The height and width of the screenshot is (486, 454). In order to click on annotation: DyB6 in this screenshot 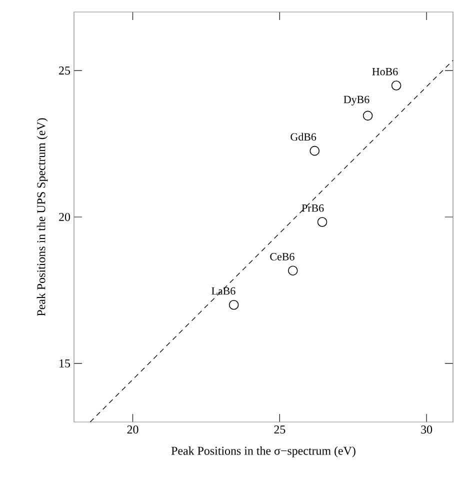, I will do `click(357, 101)`.